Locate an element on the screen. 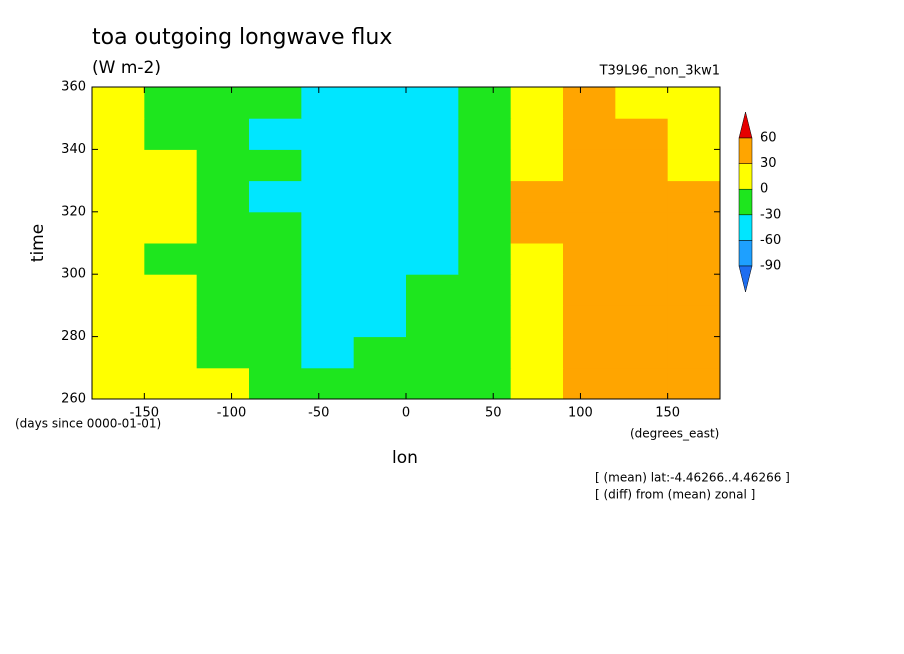  y-tick-label: 260 is located at coordinates (73, 399).